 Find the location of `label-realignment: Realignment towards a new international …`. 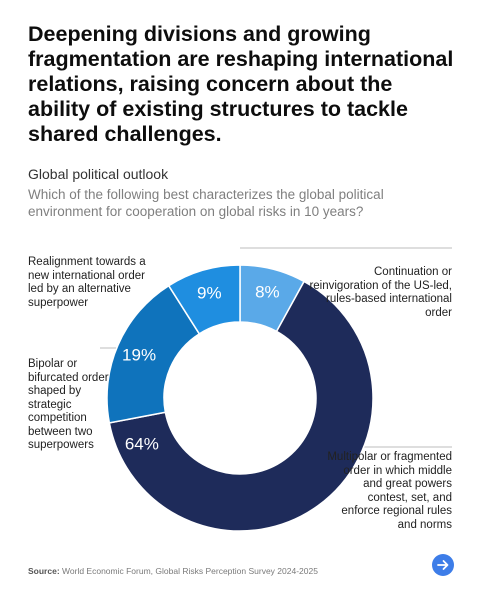

label-realignment: Realignment towards a new international … is located at coordinates (87, 282).